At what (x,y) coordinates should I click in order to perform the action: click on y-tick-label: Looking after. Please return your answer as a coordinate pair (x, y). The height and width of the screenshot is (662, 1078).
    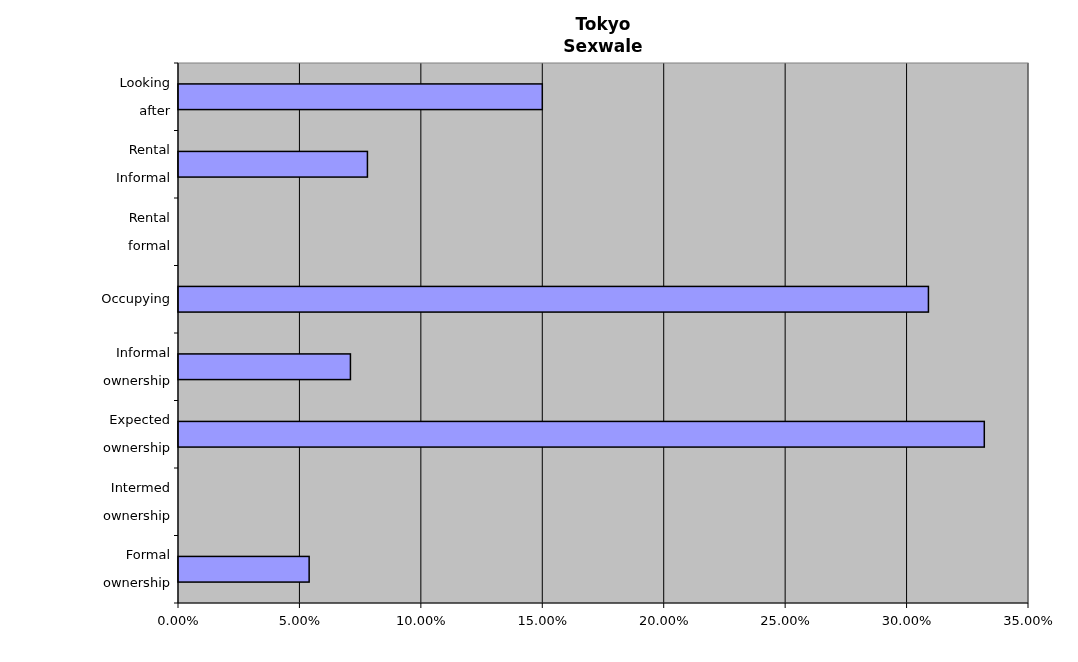
    Looking at the image, I should click on (145, 96).